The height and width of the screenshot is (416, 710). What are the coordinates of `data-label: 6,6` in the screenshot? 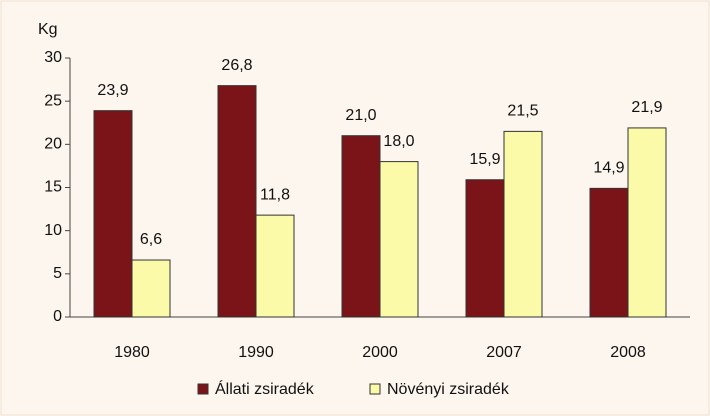 It's located at (151, 239).